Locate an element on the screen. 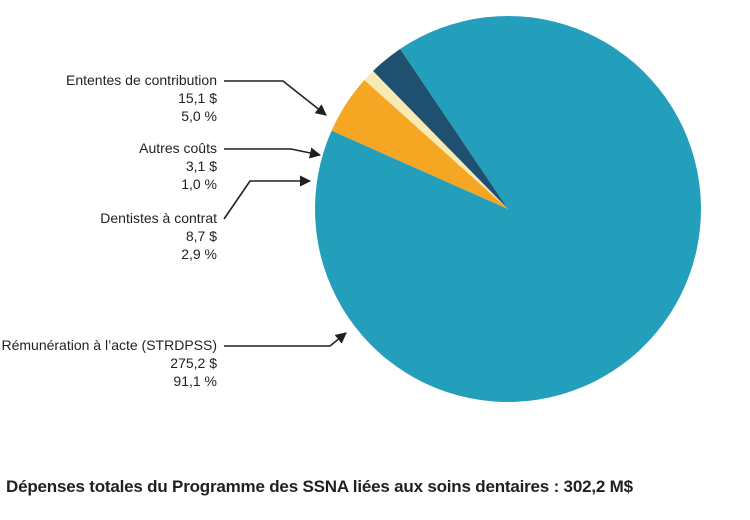  label-value: 275,2 $ is located at coordinates (193, 363).